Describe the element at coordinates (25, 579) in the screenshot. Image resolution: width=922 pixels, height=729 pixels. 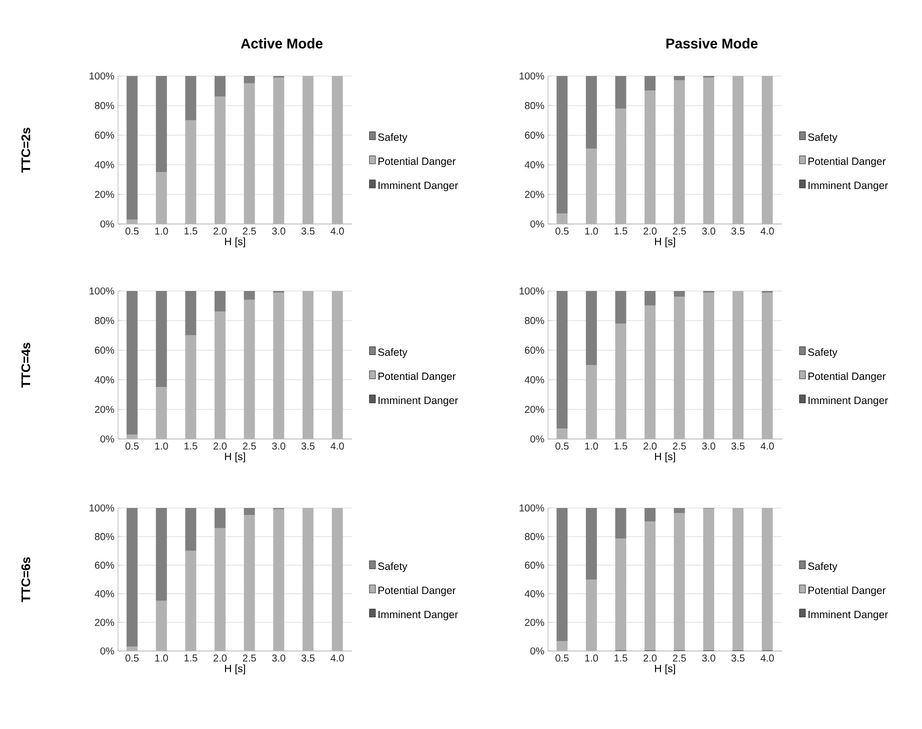
I see `y-axis-title: TTC=6s` at that location.